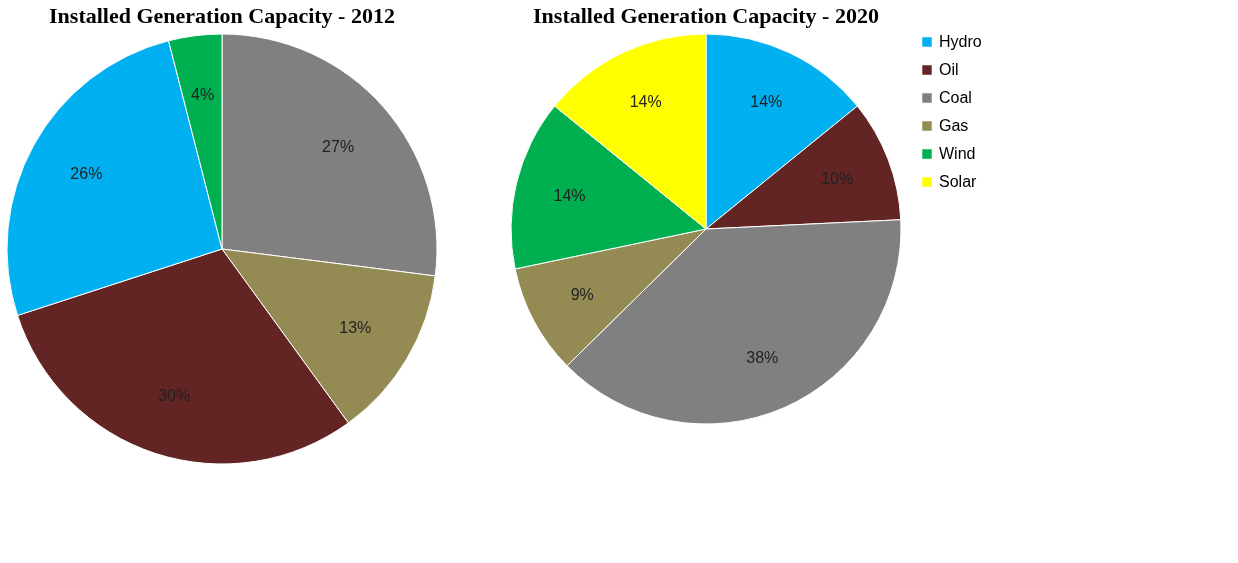 This screenshot has width=1238, height=563. What do you see at coordinates (222, 15) in the screenshot?
I see `chart-title: Installed Generation Capacity - 2012` at bounding box center [222, 15].